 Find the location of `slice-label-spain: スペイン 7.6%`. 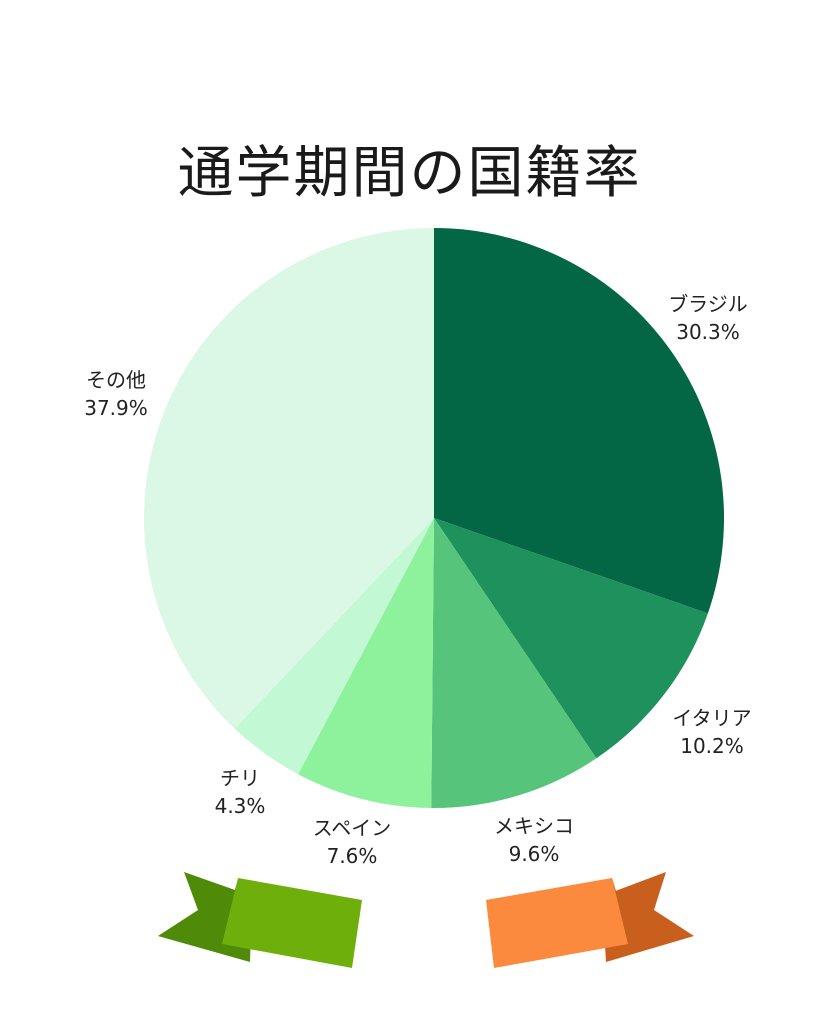

slice-label-spain: スペイン 7.6% is located at coordinates (352, 842).